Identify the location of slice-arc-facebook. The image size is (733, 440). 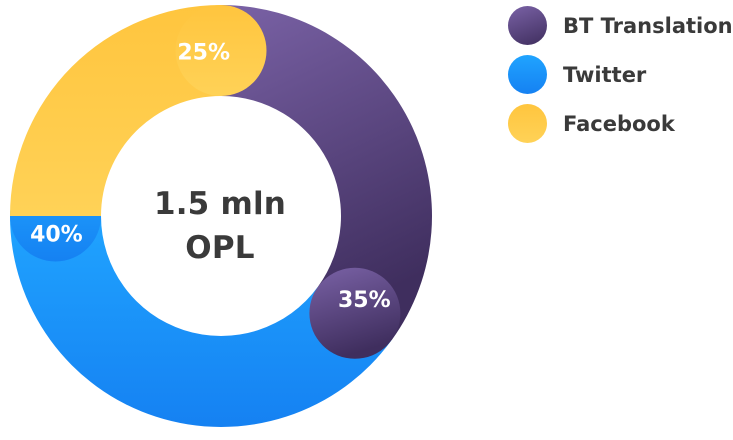
(115, 110).